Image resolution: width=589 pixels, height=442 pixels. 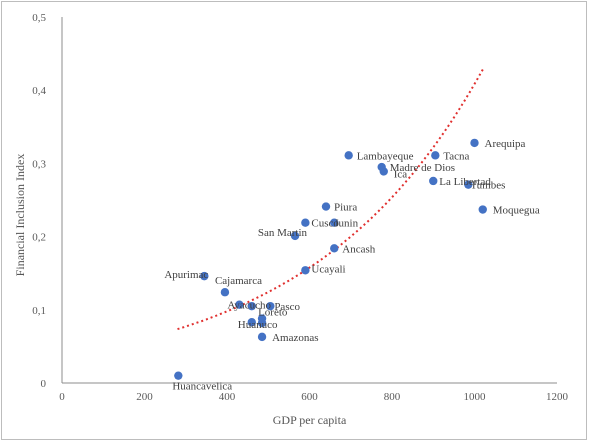 I want to click on x-tick-label: 1000, so click(x=475, y=397).